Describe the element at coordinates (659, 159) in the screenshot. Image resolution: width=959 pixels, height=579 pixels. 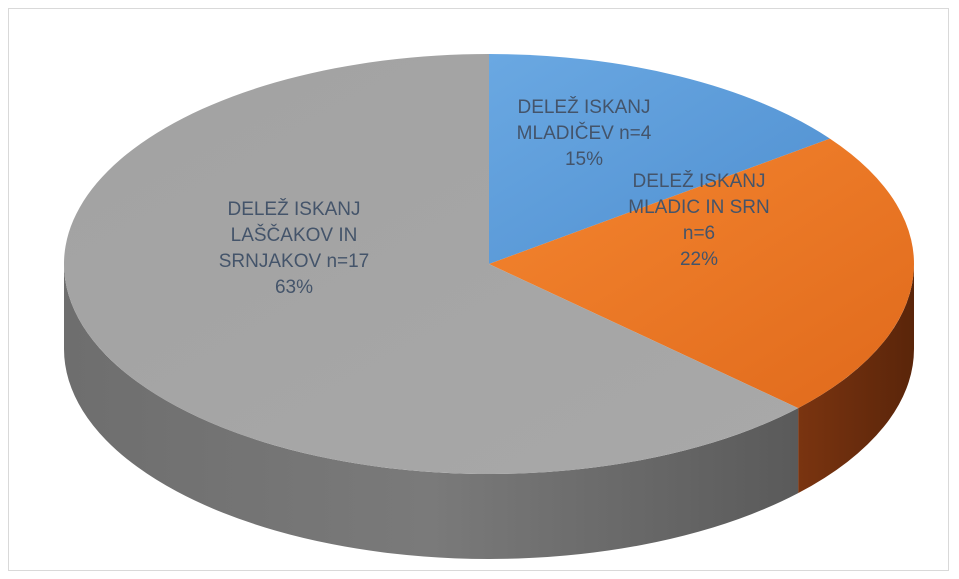
I see `slice-mladicev` at that location.